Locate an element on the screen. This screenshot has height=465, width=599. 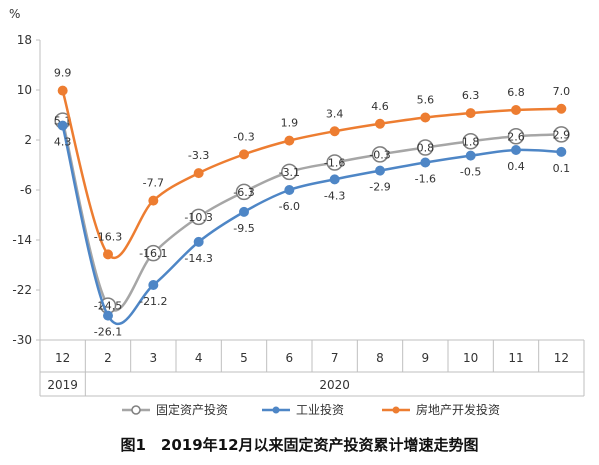
data-label: -3.3 is located at coordinates (198, 155).